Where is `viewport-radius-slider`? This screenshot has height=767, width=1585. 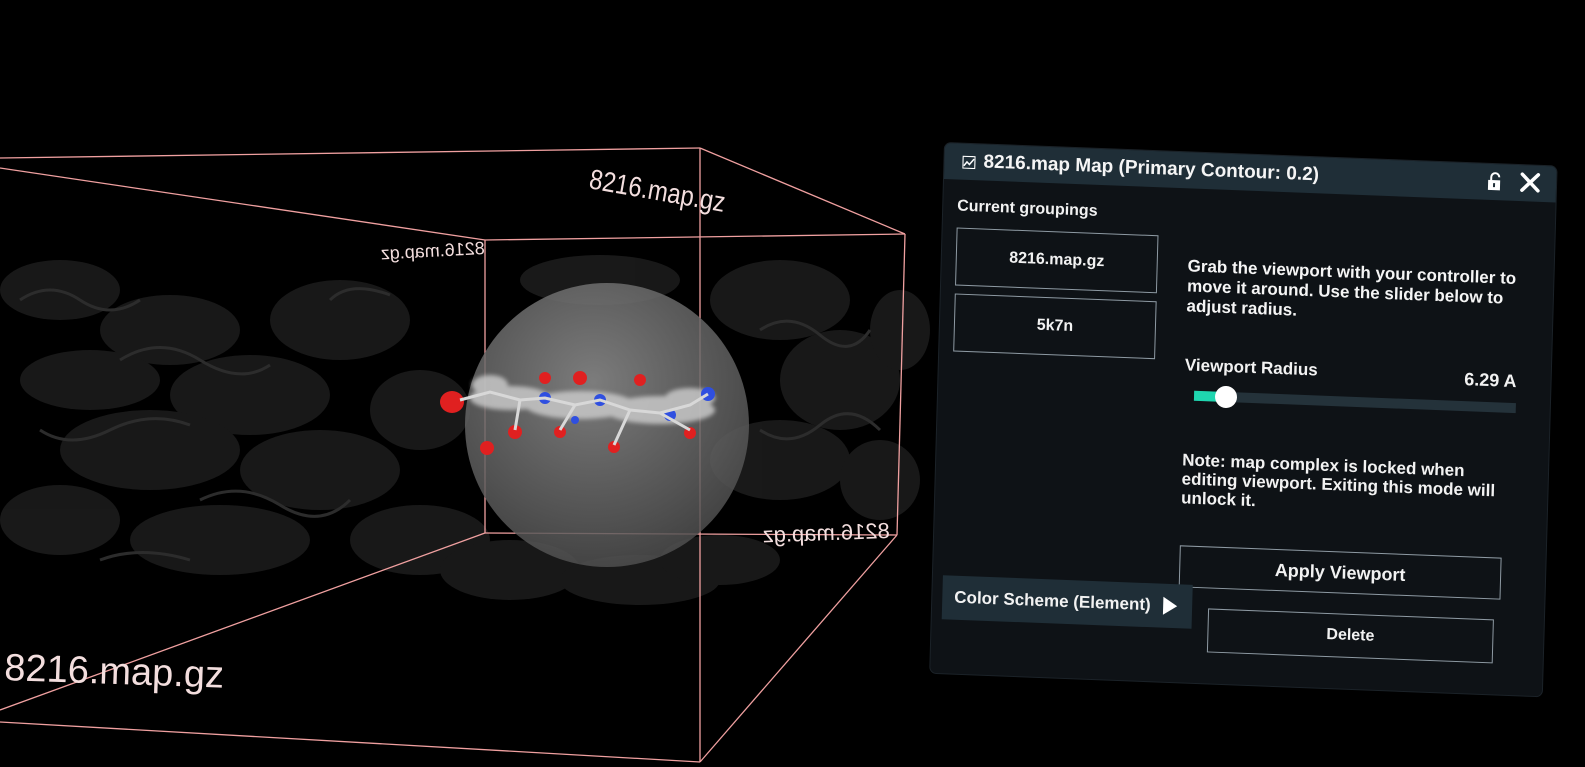
viewport-radius-slider is located at coordinates (1354, 399).